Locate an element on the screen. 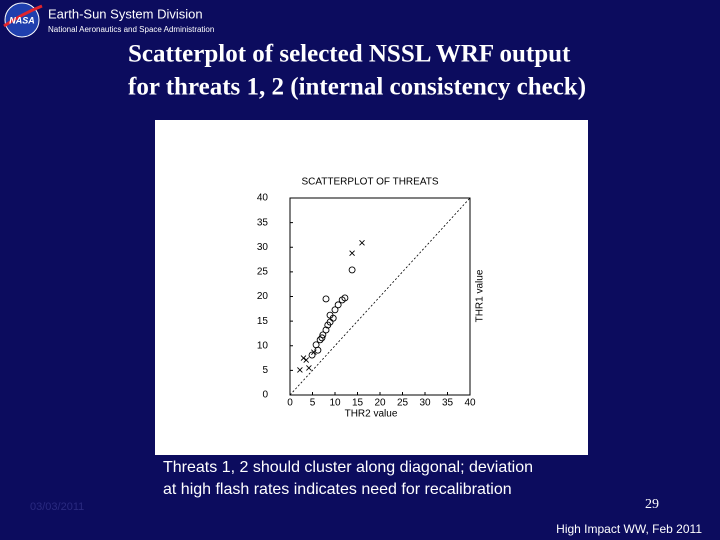 Image resolution: width=720 pixels, height=540 pixels. diagonal is located at coordinates (380, 296).